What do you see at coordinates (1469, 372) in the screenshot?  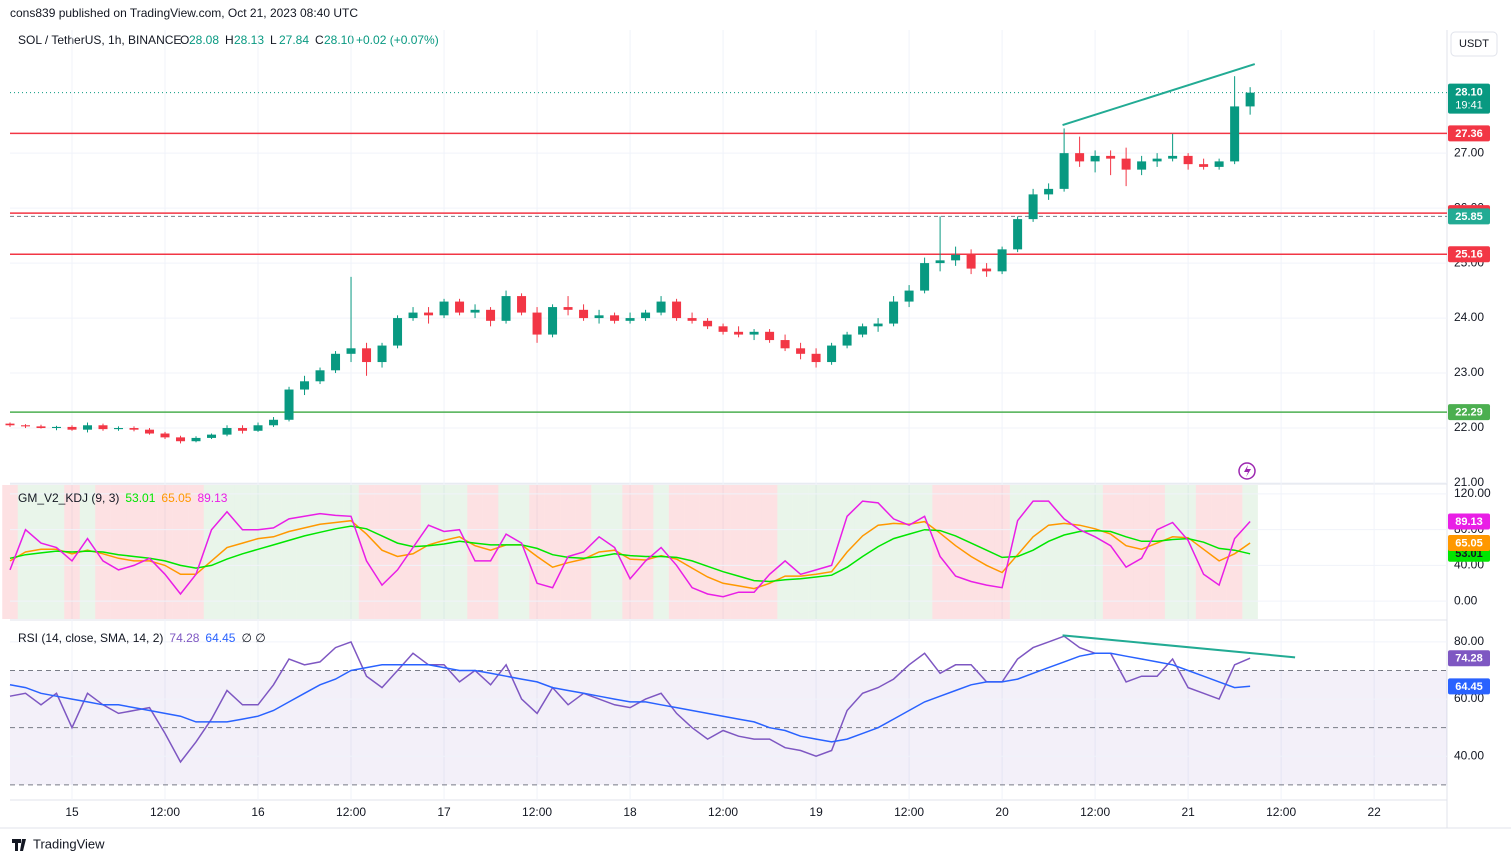 I see `y-tick-label: 23.00` at bounding box center [1469, 372].